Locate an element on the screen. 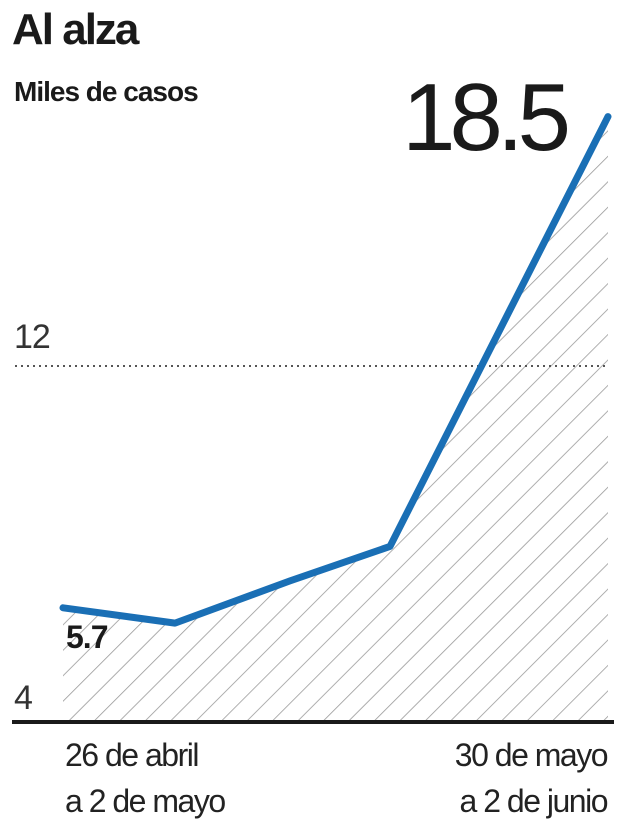 This screenshot has height=828, width=619. x-label-last-line-1: 30 de mayo is located at coordinates (531, 755).